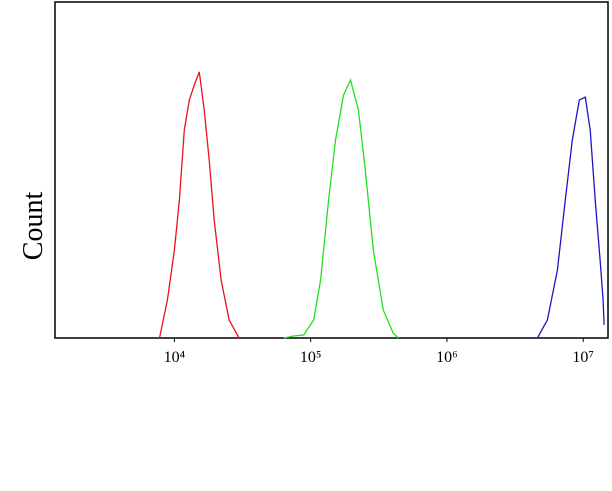  What do you see at coordinates (447, 357) in the screenshot?
I see `x-tick-label: 10⁶` at bounding box center [447, 357].